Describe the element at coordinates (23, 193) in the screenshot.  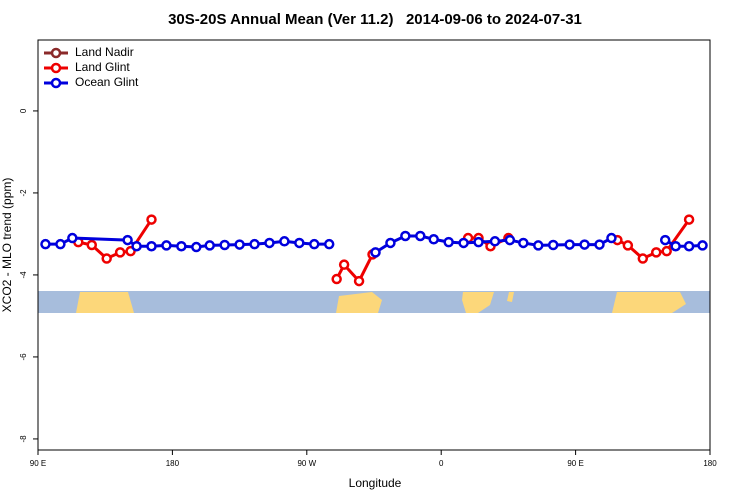
I see `y-tick-label: -2` at that location.